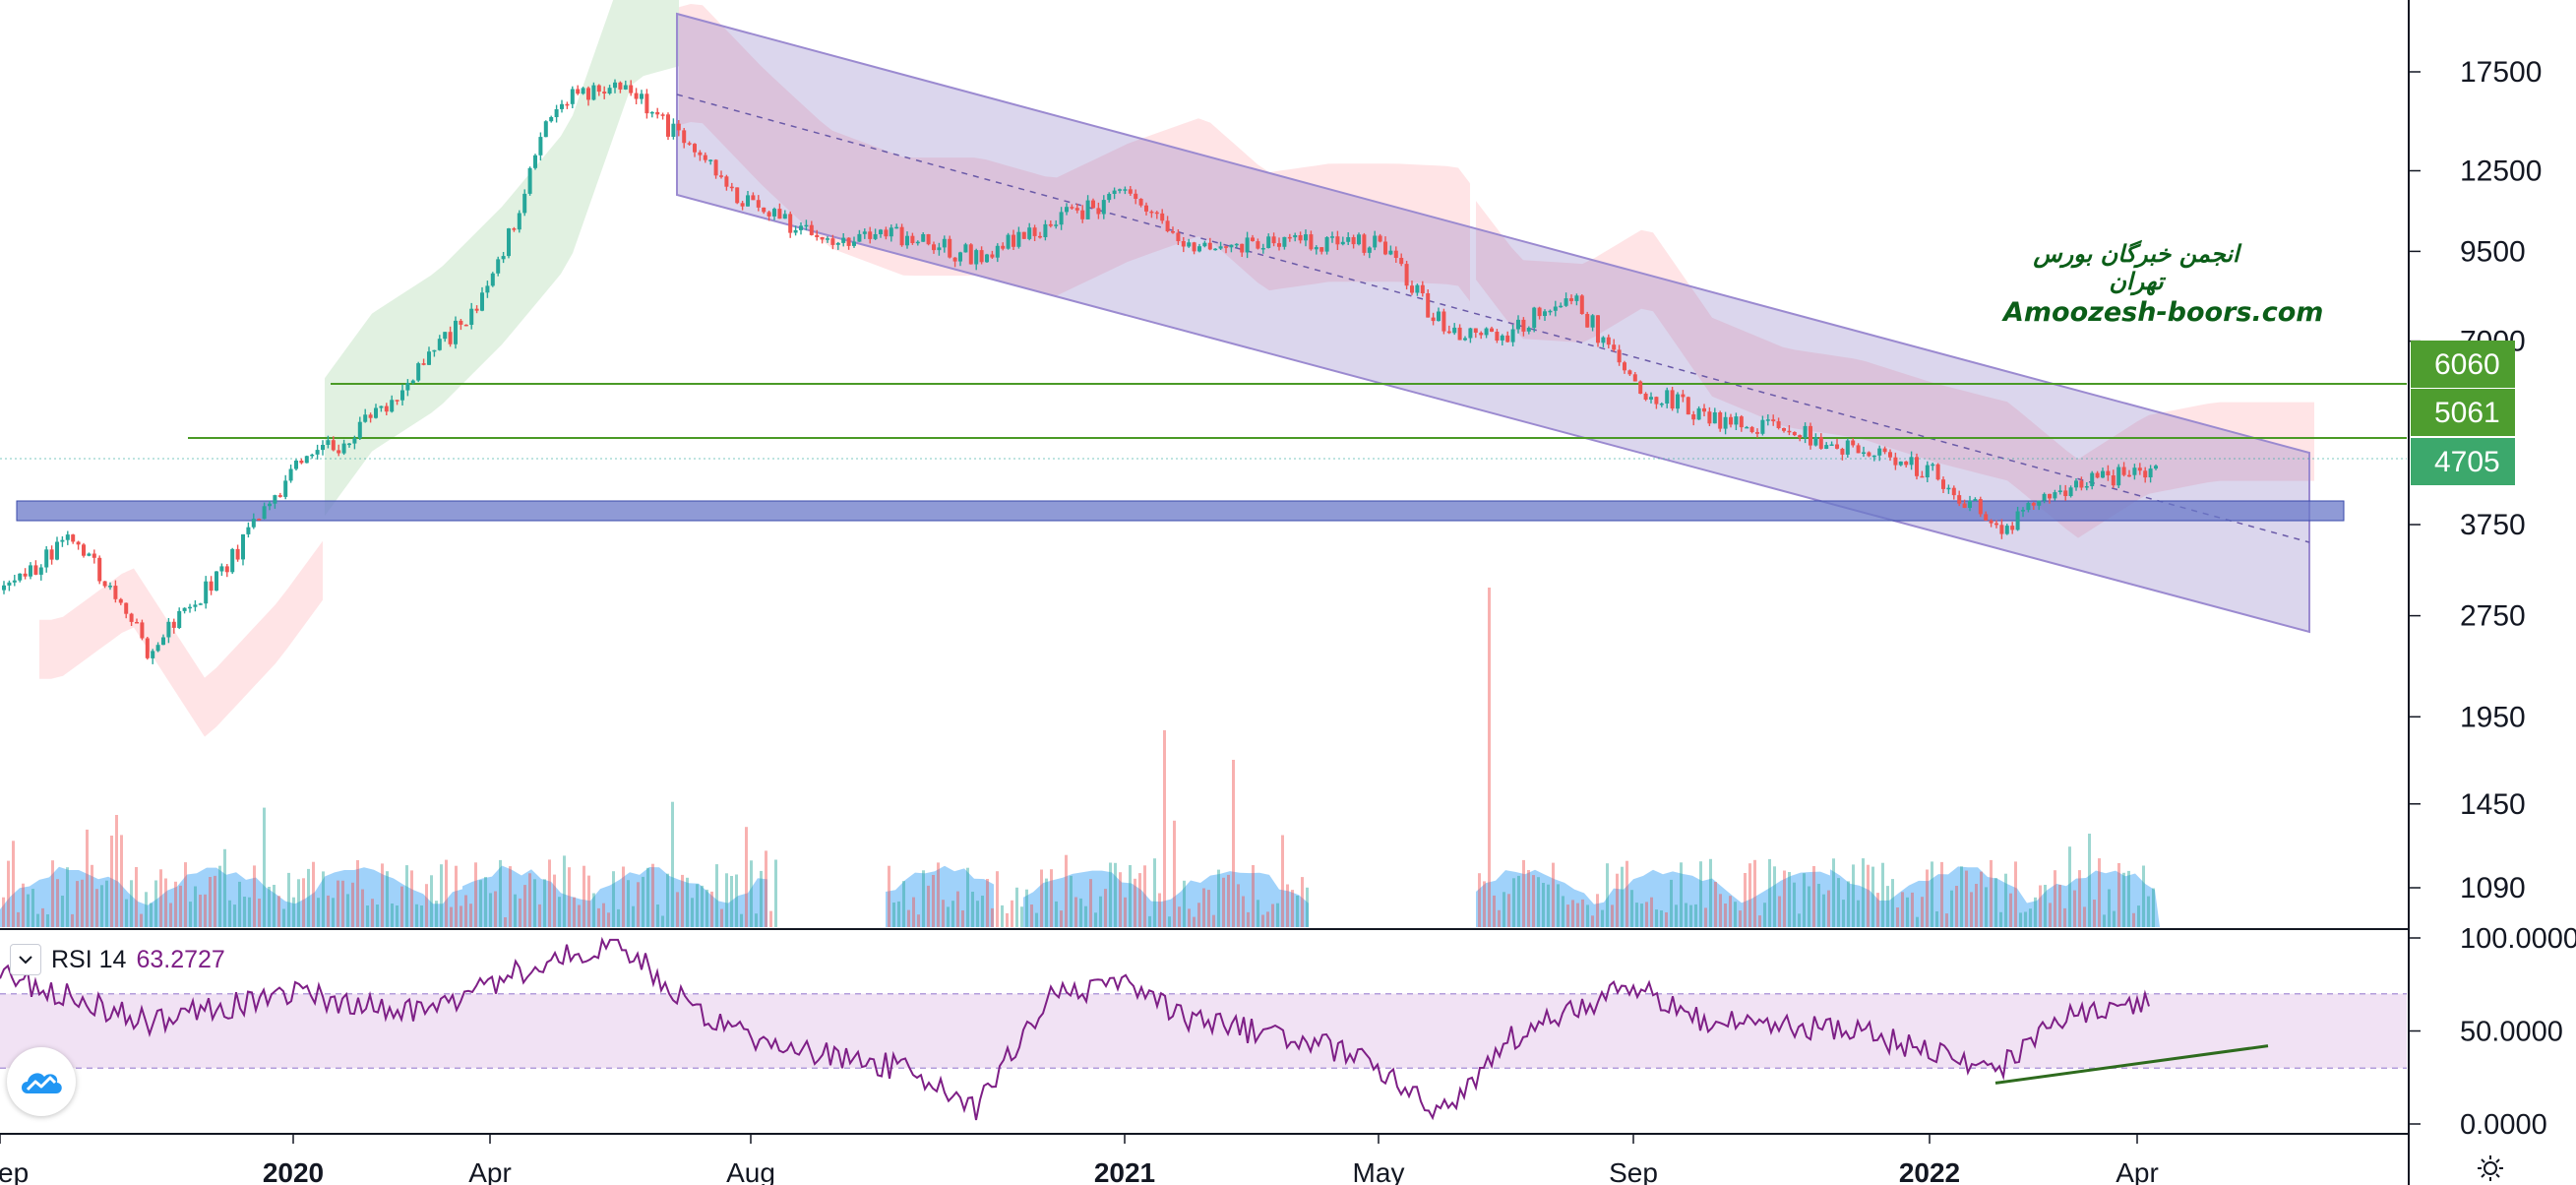 The image size is (2576, 1185). Describe the element at coordinates (2490, 1168) in the screenshot. I see `gear-icon` at that location.